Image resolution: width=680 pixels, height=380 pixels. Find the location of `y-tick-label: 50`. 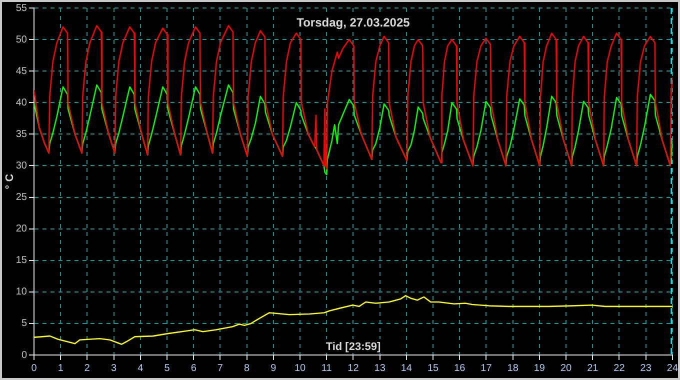

y-tick-label: 50 is located at coordinates (22, 40).